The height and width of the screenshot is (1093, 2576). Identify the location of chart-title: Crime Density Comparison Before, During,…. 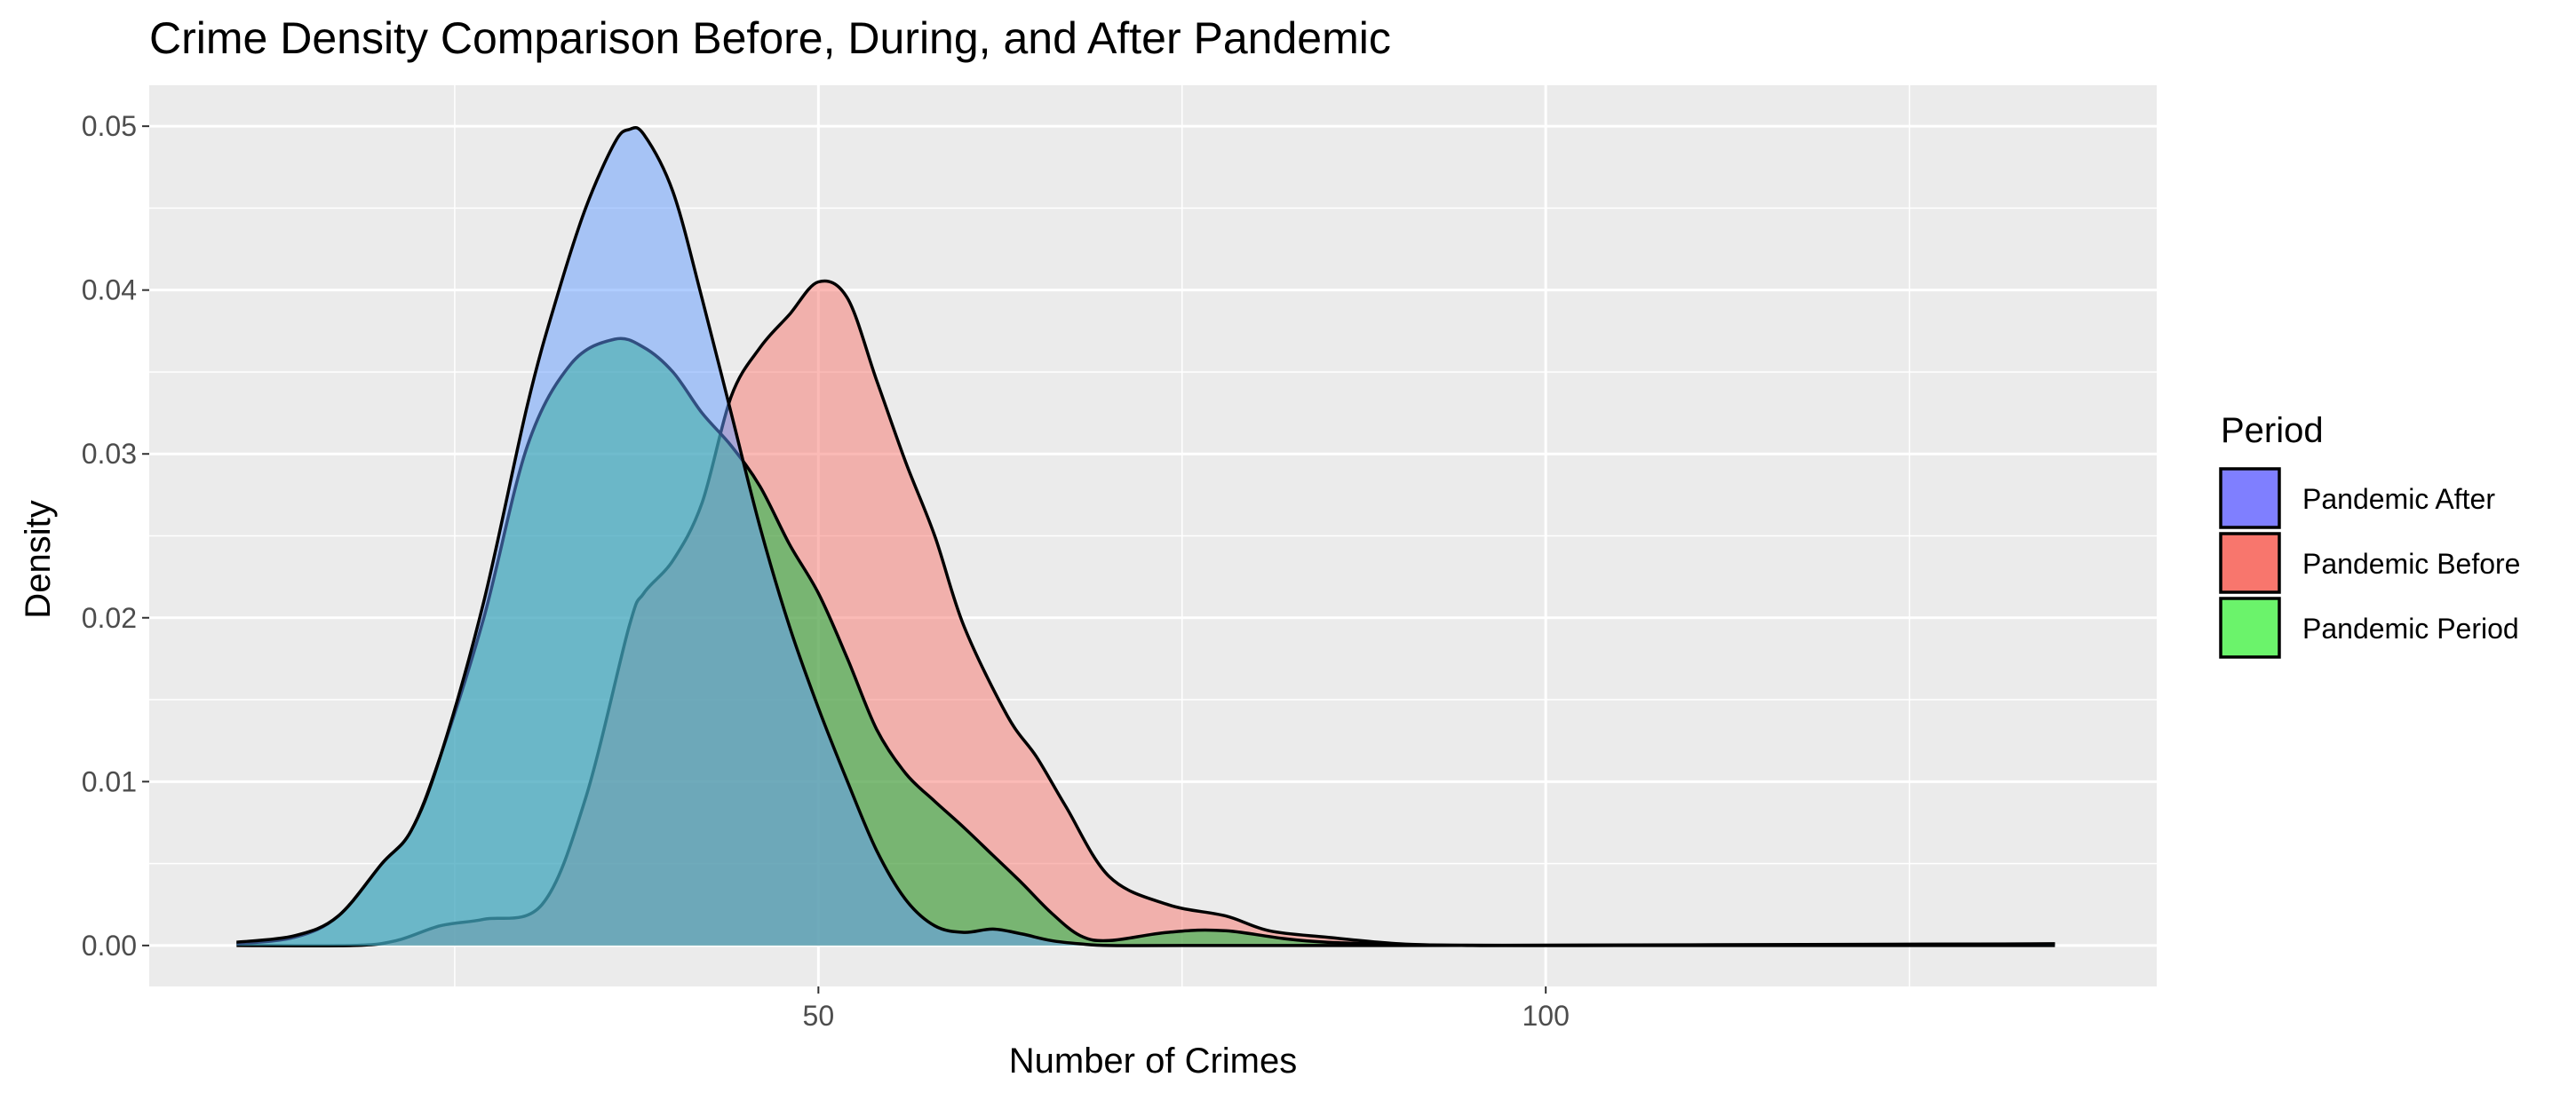
(770, 38).